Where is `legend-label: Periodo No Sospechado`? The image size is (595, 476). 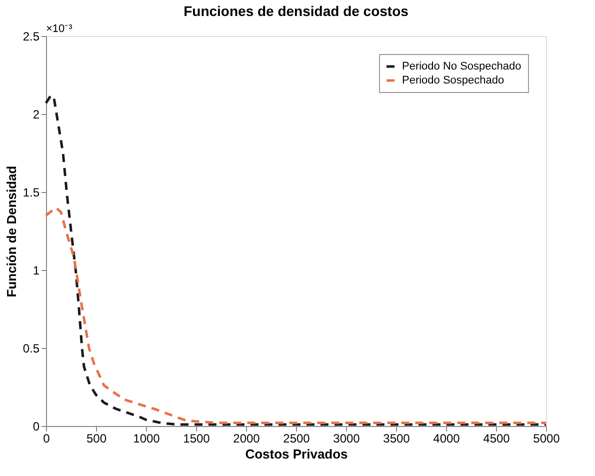
legend-label: Periodo No Sospechado is located at coordinates (462, 66).